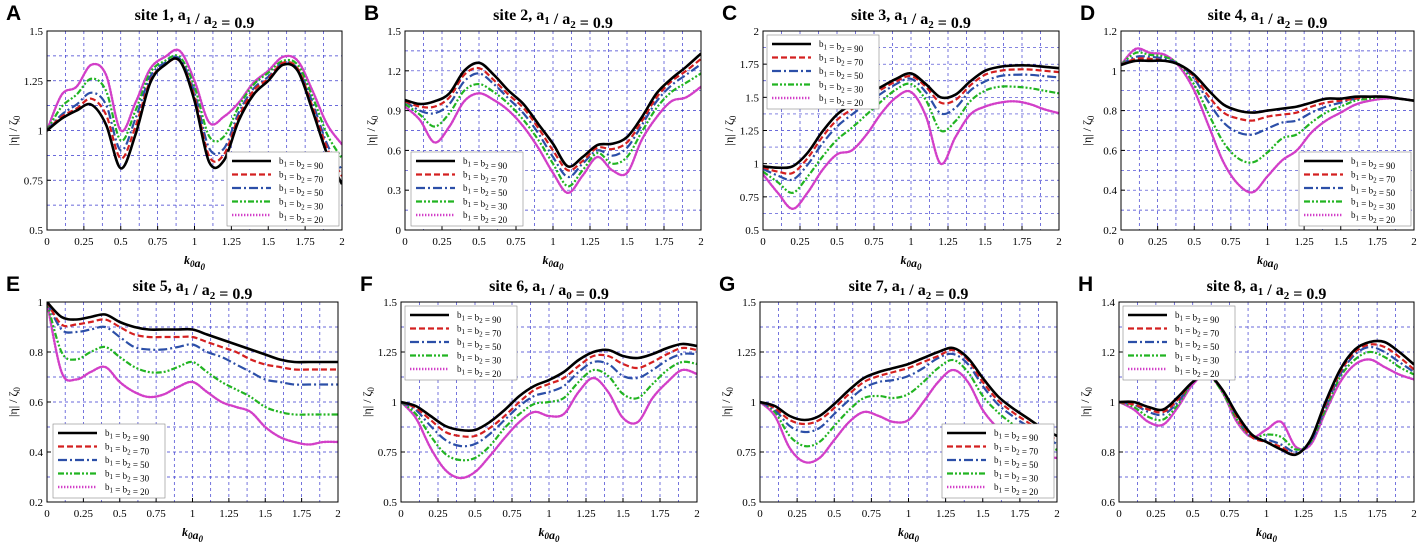  Describe the element at coordinates (390, 503) in the screenshot. I see `y-tick-label: 0.5` at that location.